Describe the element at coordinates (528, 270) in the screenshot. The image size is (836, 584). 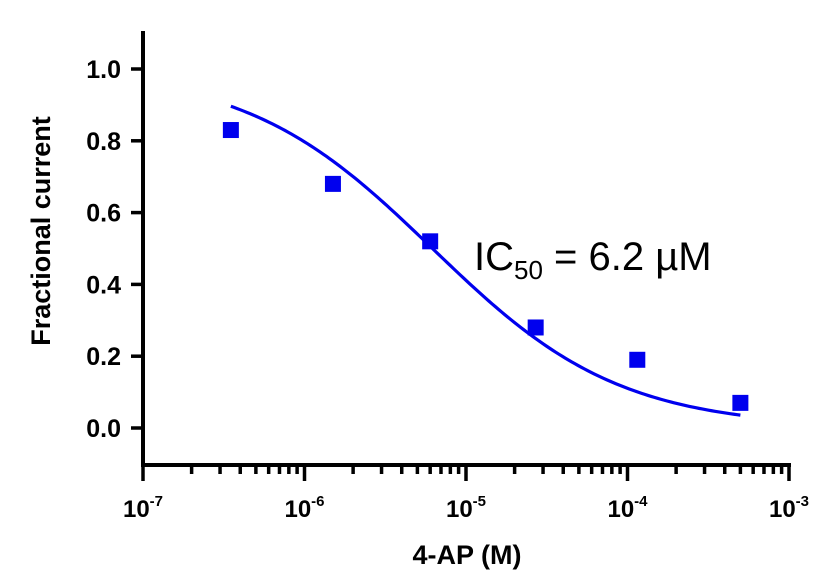
I see `ic50-annotation-subscript: 50` at that location.